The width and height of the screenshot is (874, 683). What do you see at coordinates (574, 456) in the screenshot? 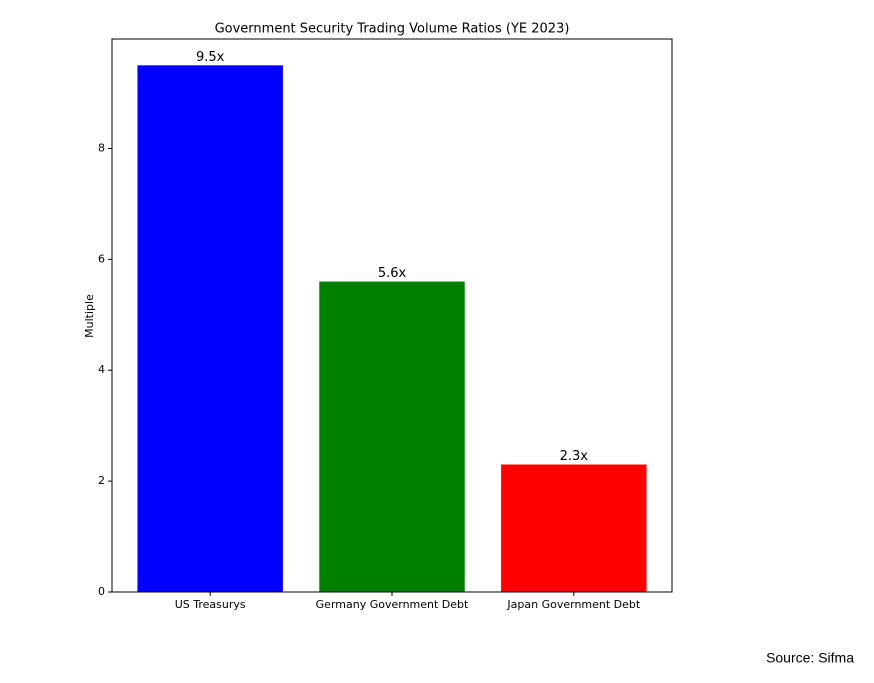
I see `value-label: 2.3x` at bounding box center [574, 456].